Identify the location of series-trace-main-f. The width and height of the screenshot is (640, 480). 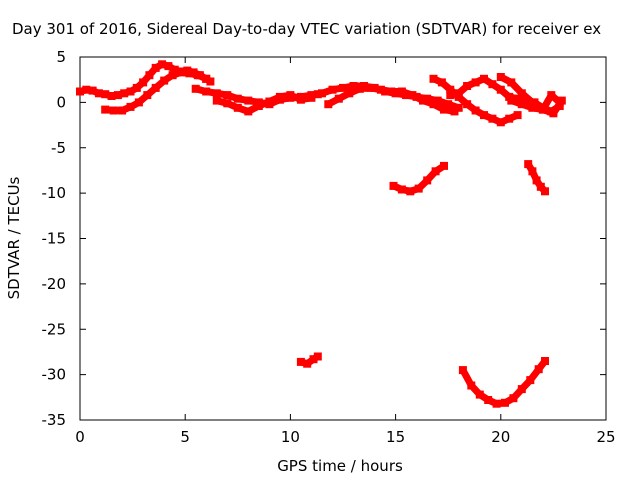
(391, 99).